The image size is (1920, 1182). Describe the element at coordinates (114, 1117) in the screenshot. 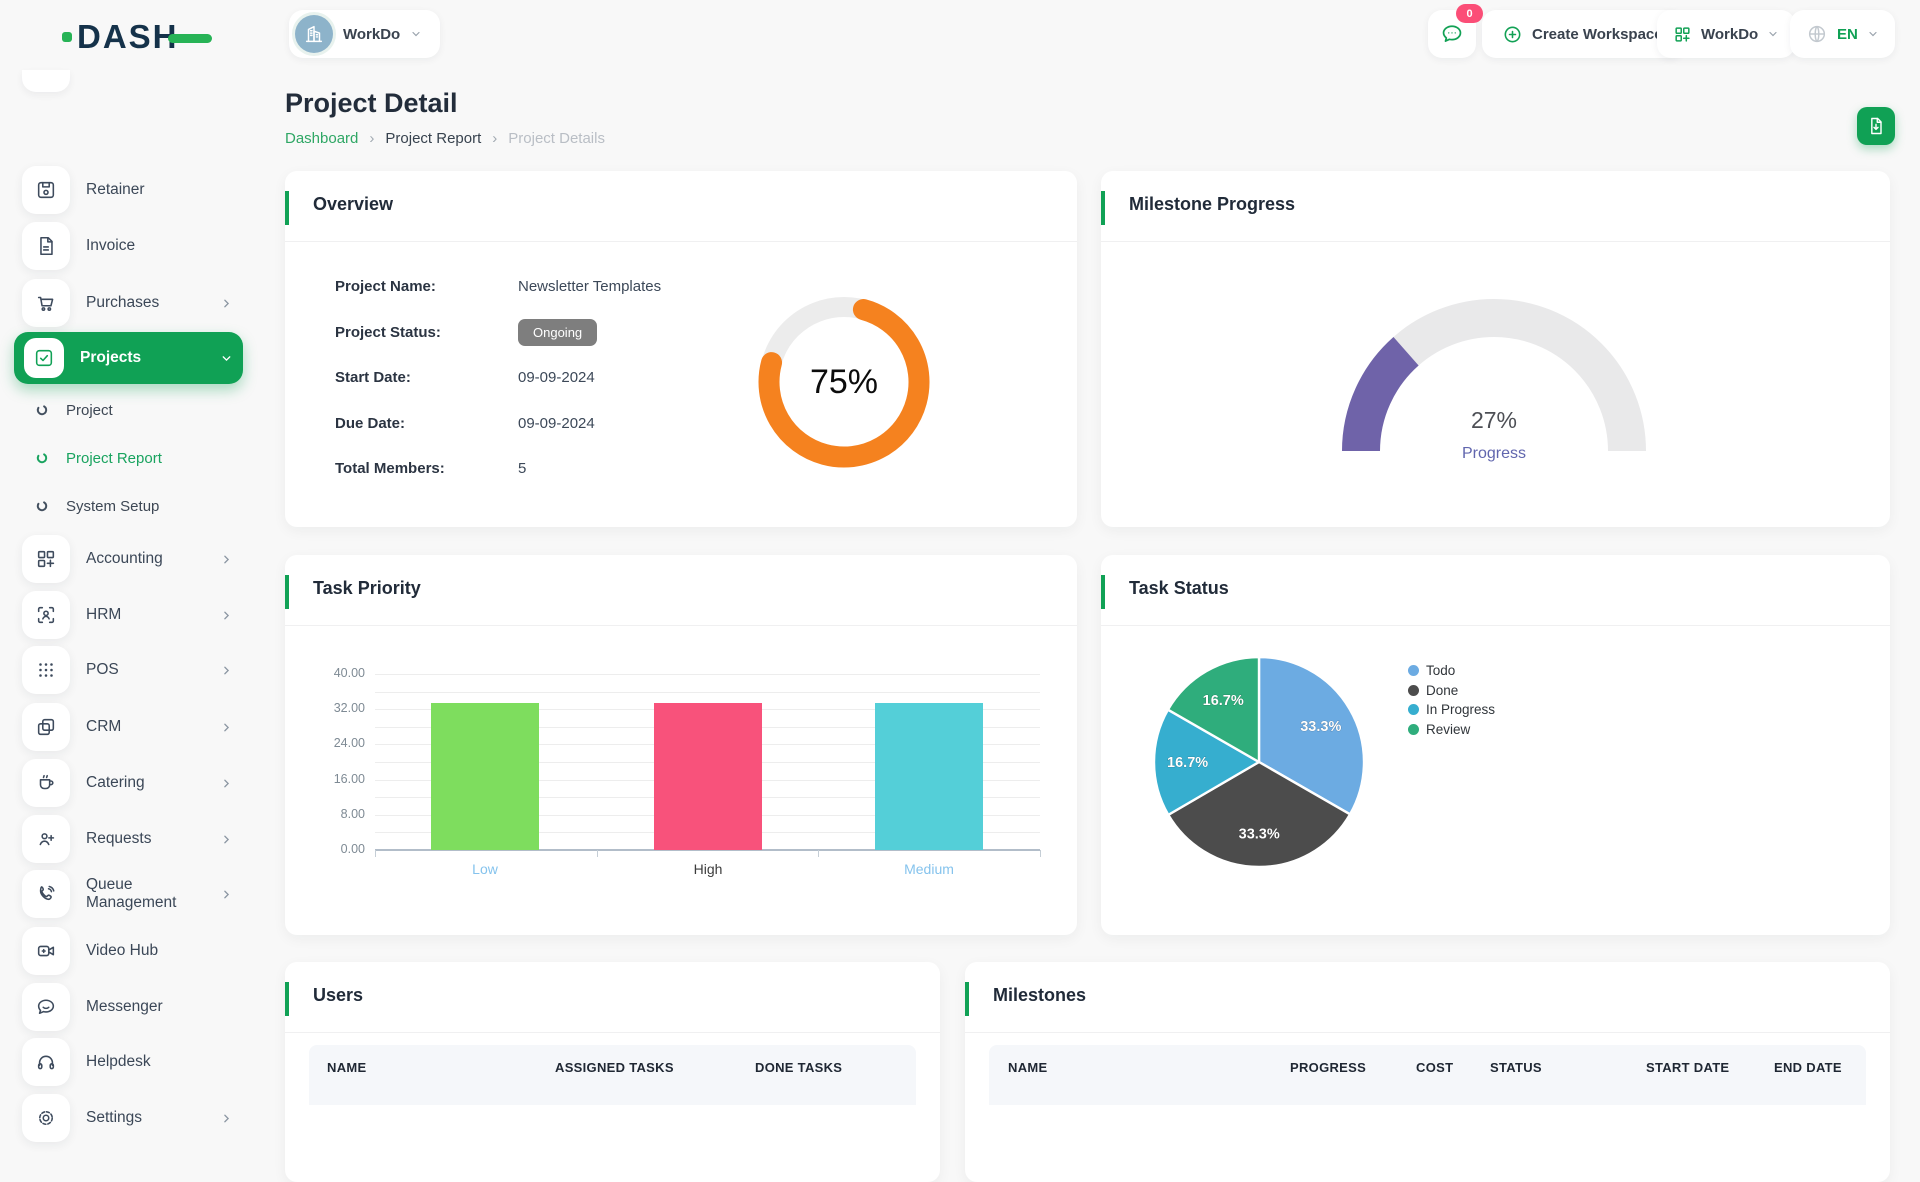

I see `sidebar-item-label: Settings` at that location.